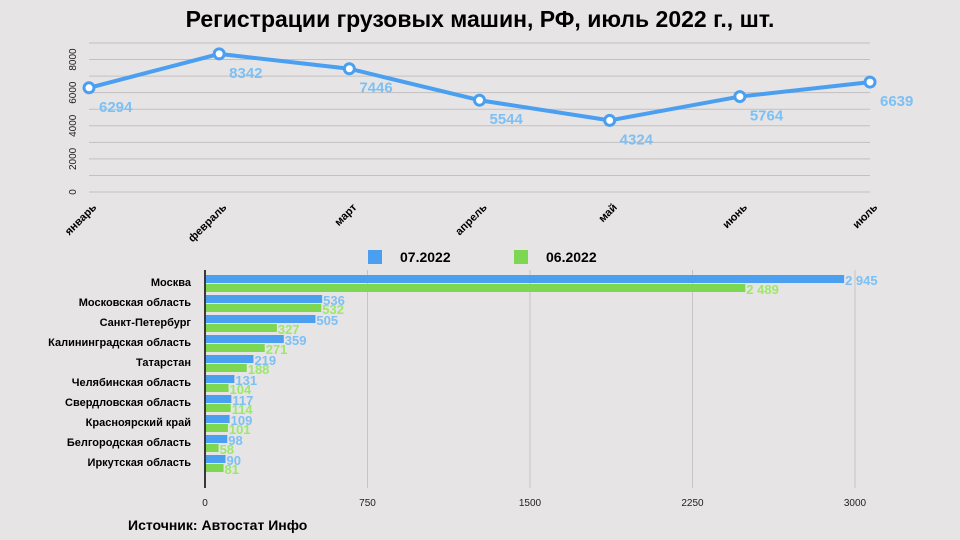  Describe the element at coordinates (425, 257) in the screenshot. I see `legend-label: 07.2022` at that location.